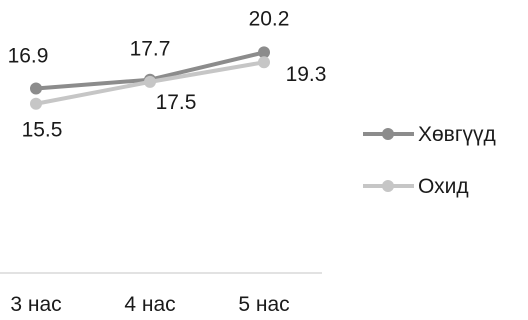  I want to click on legend-item-girls: Охид, so click(416, 186).